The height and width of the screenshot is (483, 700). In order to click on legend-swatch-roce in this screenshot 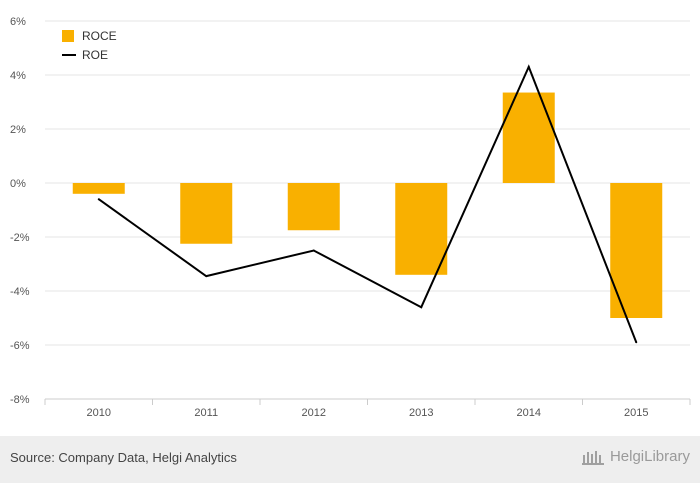, I will do `click(68, 36)`.